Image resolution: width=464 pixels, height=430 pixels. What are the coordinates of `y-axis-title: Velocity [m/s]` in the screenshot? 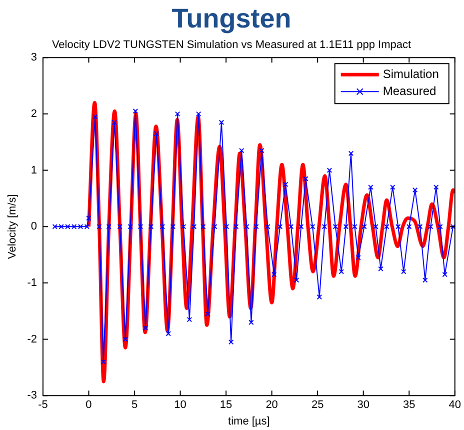 It's located at (12, 226).